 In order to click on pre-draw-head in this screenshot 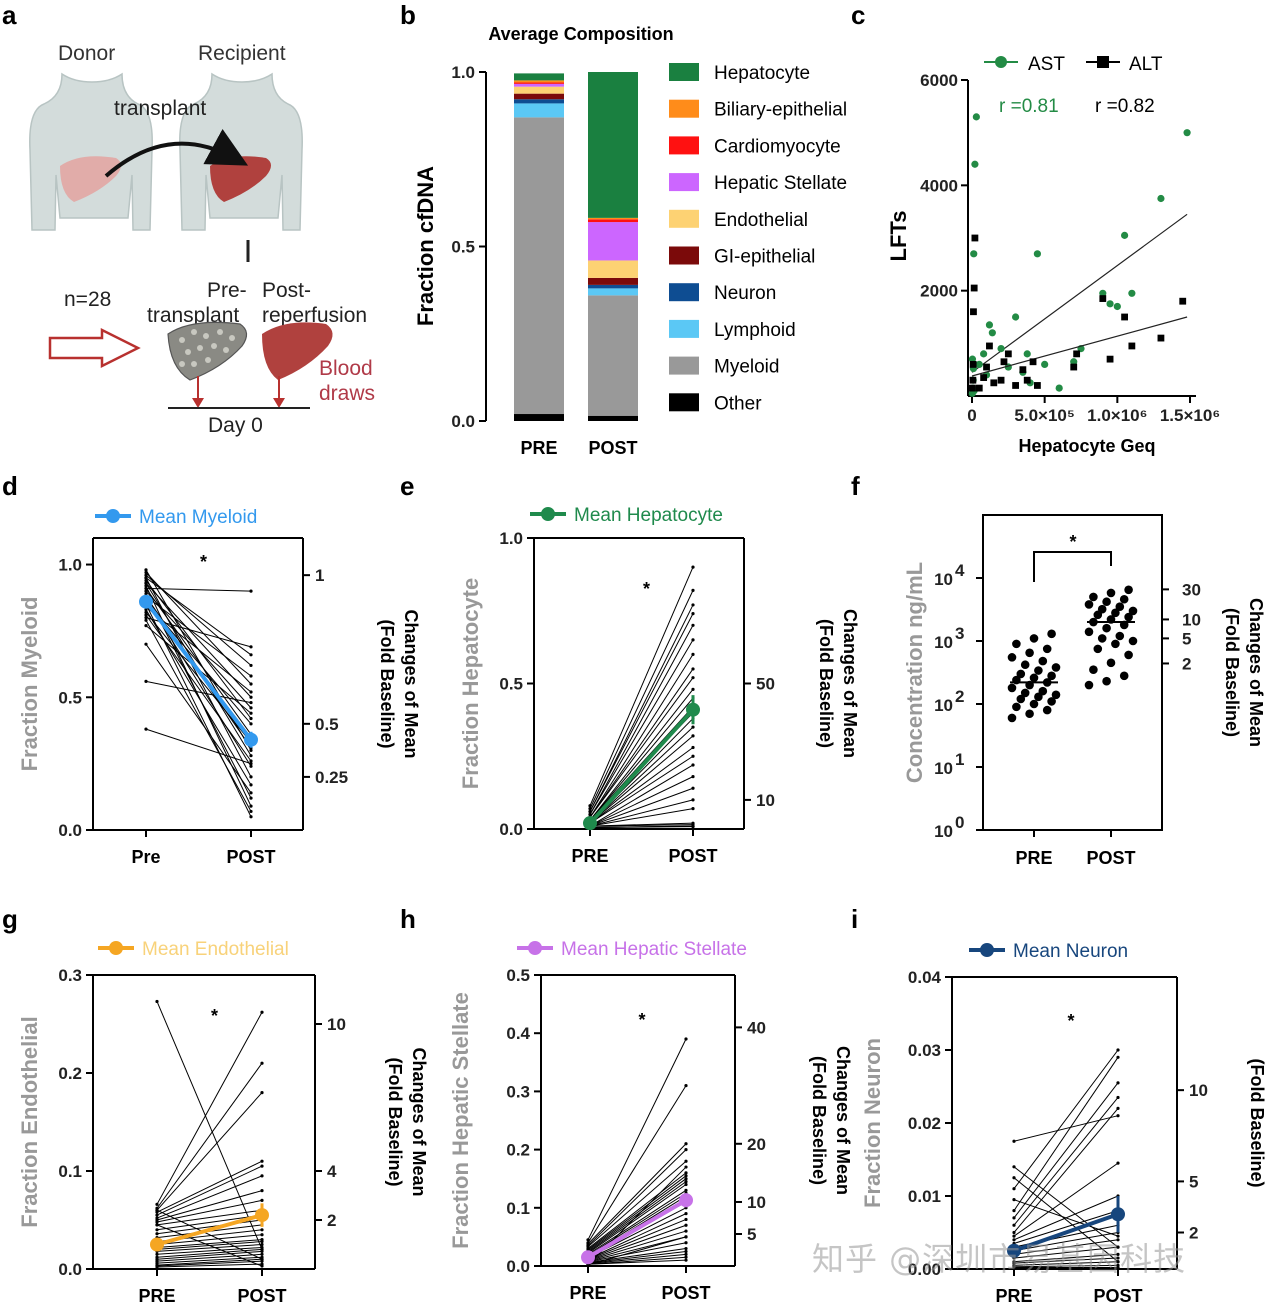, I will do `click(198, 403)`.